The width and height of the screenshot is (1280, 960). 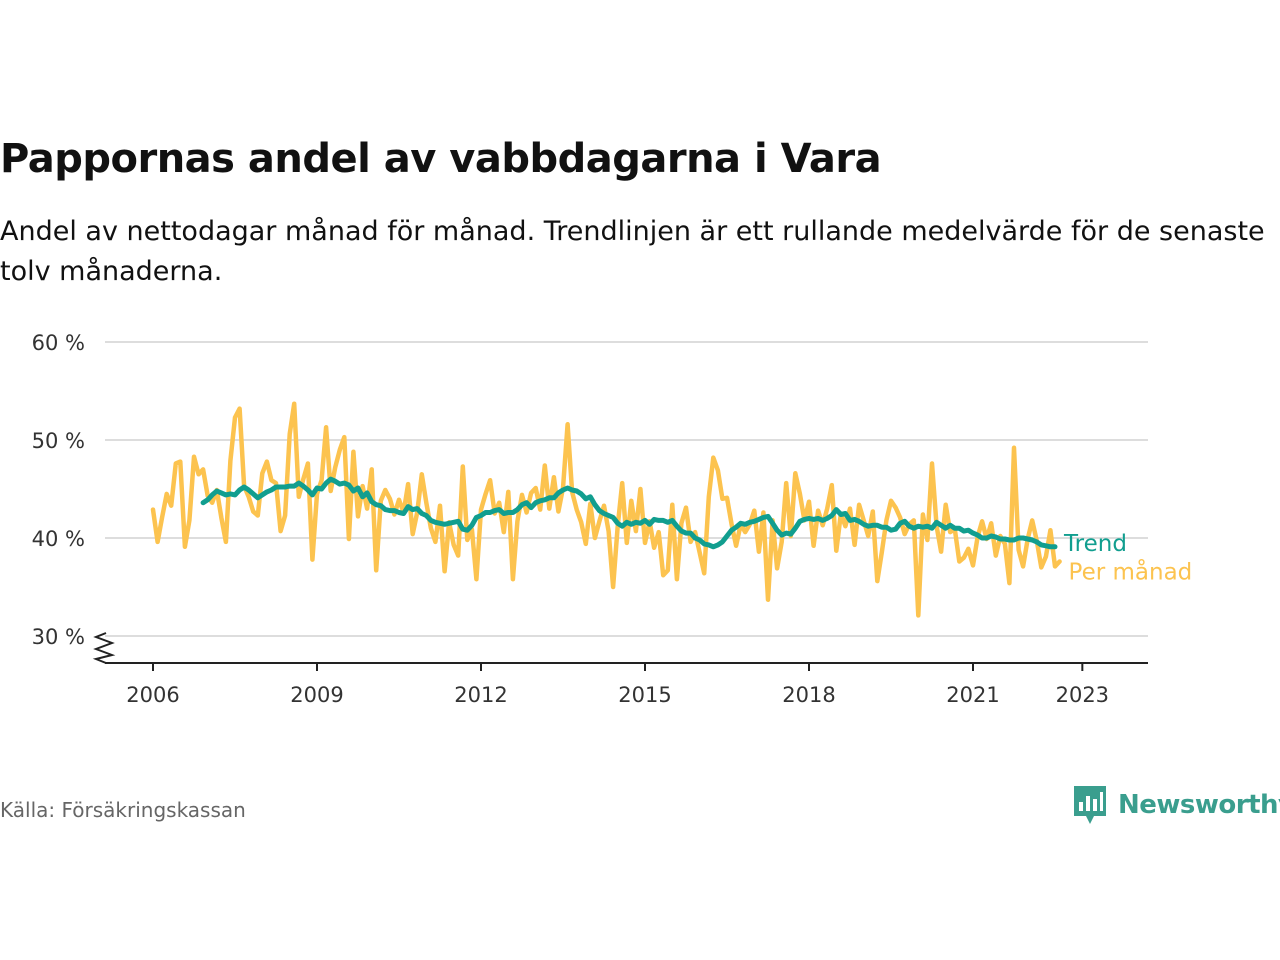 What do you see at coordinates (58, 441) in the screenshot?
I see `y-tick-label: 50 %` at bounding box center [58, 441].